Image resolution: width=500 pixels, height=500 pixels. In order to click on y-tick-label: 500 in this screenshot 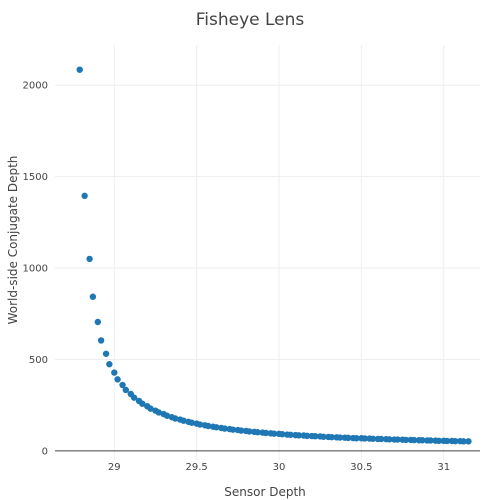, I will do `click(38, 360)`.